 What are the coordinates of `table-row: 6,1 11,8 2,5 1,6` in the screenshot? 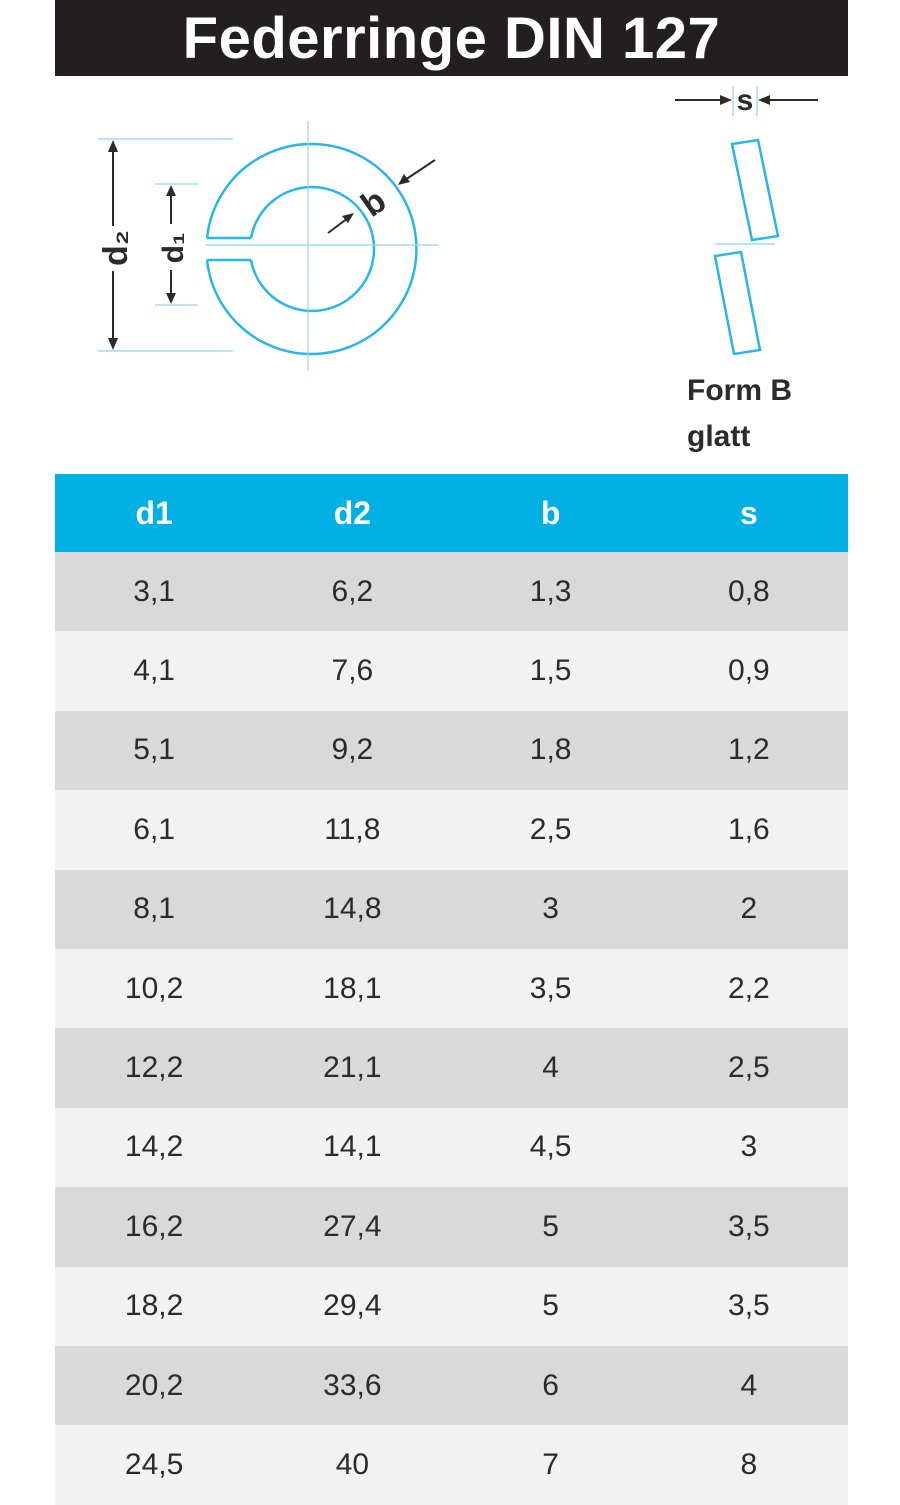 It's located at (451, 830).